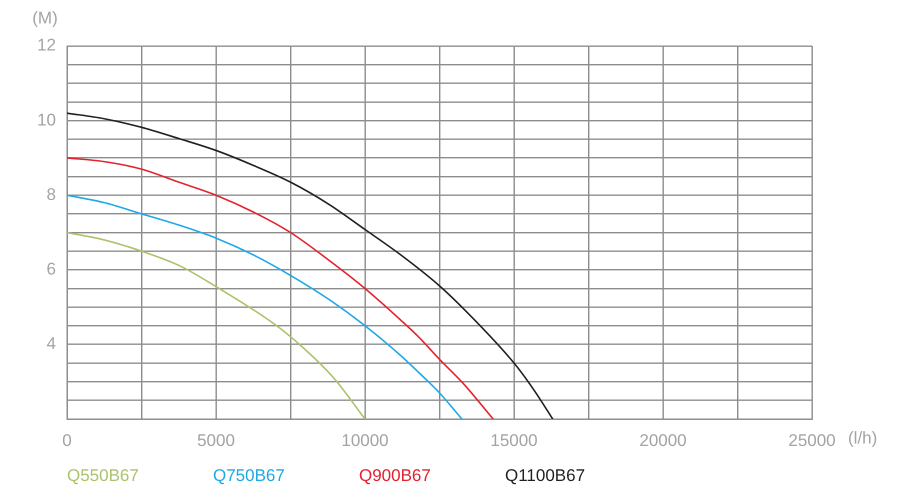 The height and width of the screenshot is (500, 900). Describe the element at coordinates (51, 268) in the screenshot. I see `y-tick-label: 6` at that location.